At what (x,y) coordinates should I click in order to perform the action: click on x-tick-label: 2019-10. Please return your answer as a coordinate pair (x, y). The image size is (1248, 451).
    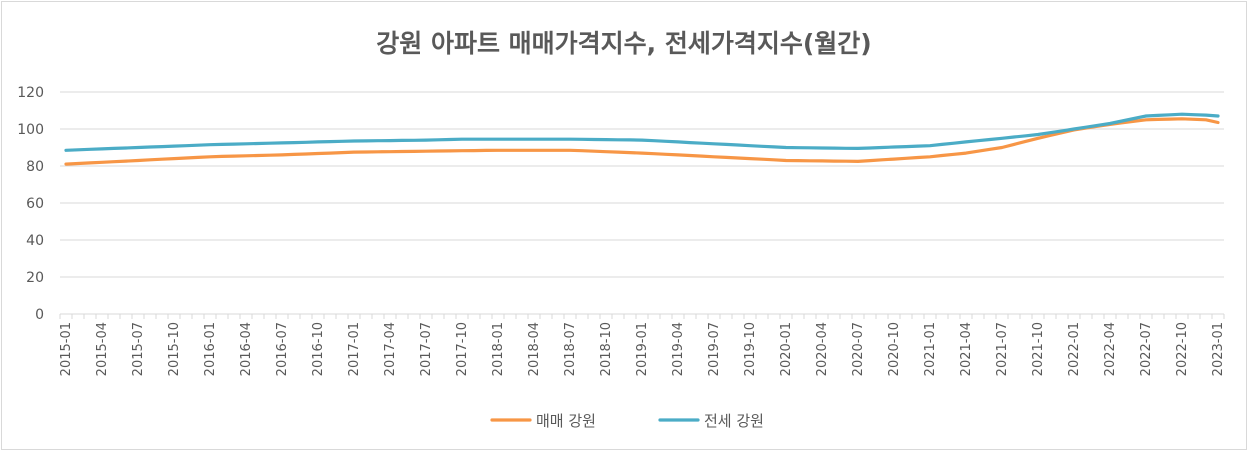
    Looking at the image, I should click on (750, 349).